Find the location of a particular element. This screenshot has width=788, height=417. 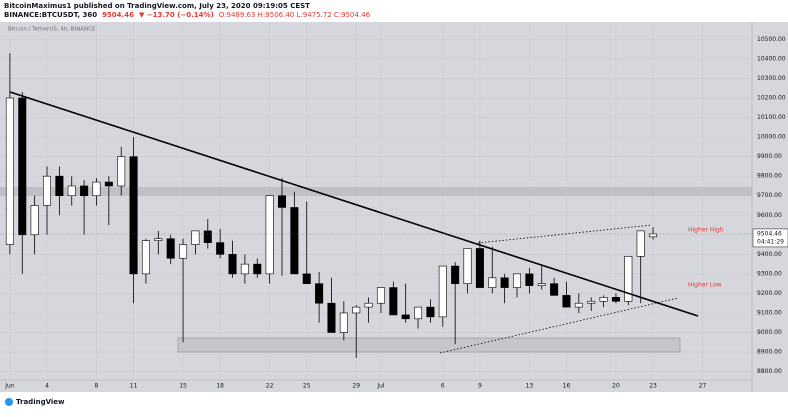

x-tick-label: 13 is located at coordinates (530, 386).